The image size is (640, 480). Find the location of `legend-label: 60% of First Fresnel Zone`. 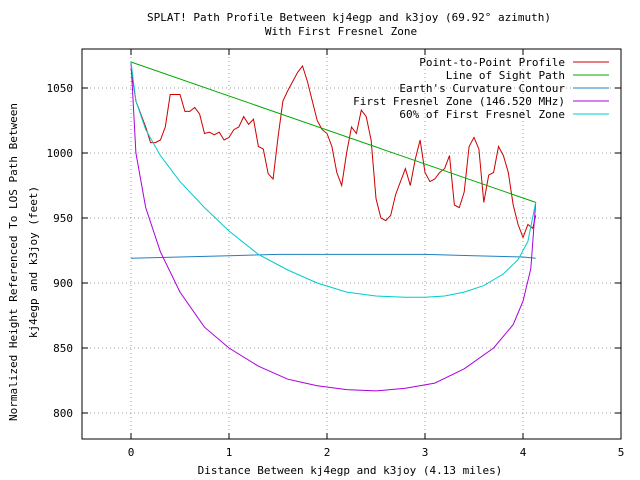

legend-label: 60% of First Fresnel Zone is located at coordinates (482, 114).